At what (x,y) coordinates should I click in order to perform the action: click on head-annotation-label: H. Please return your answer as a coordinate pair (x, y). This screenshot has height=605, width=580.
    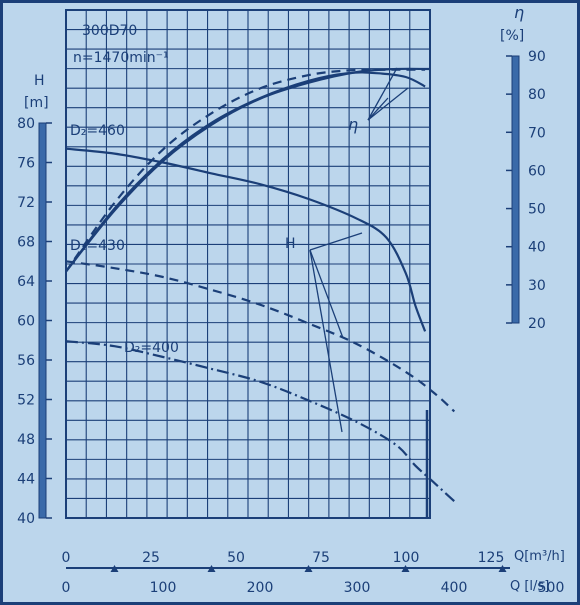
    Looking at the image, I should click on (290, 244).